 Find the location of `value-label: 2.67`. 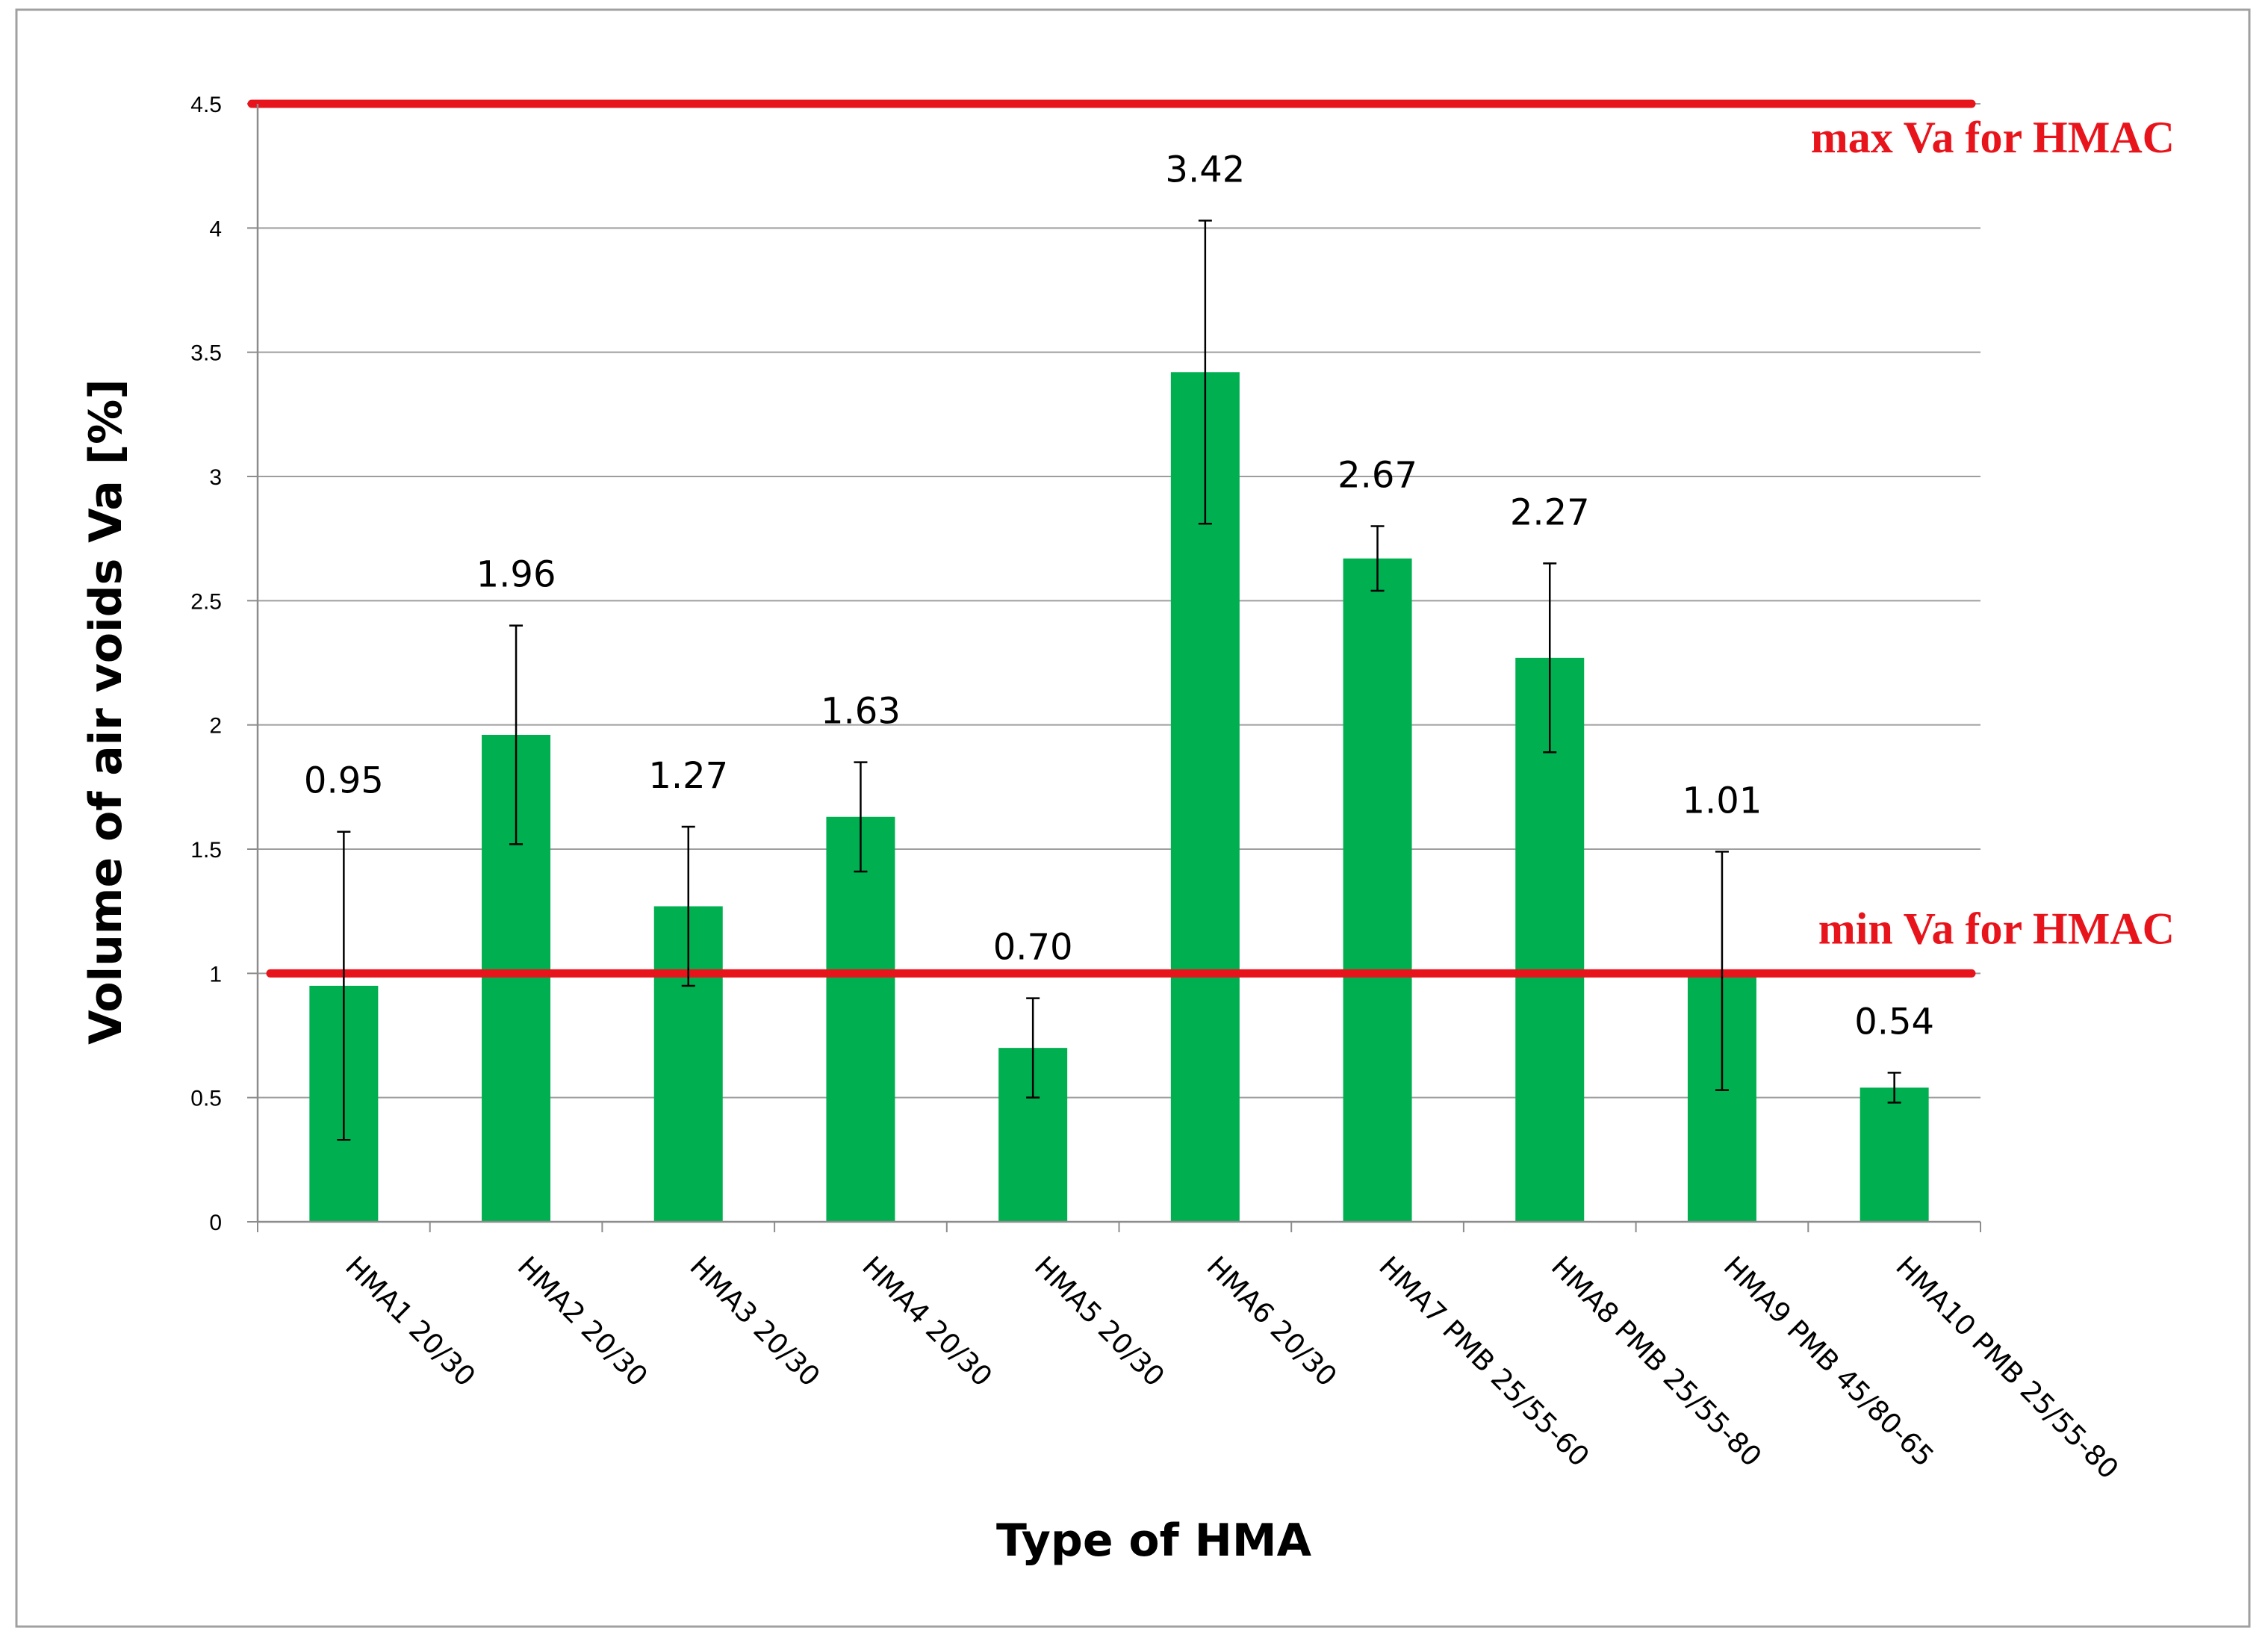

value-label: 2.67 is located at coordinates (1378, 476).